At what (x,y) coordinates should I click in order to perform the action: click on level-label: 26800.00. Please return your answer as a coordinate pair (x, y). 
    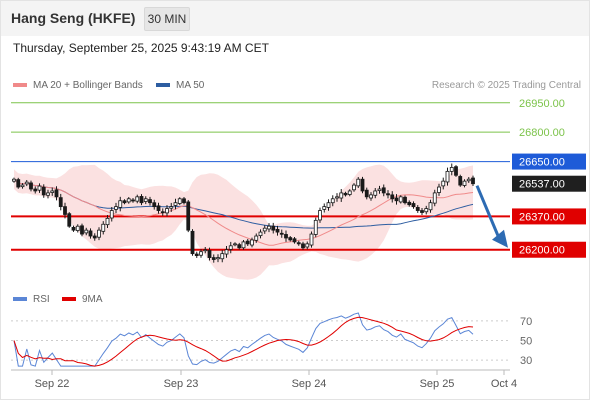
    Looking at the image, I should click on (542, 133).